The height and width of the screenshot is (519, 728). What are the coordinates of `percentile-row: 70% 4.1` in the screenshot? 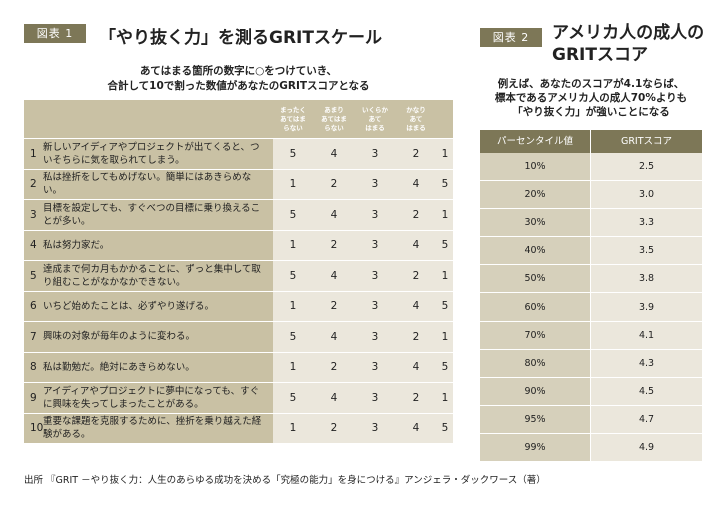 It's located at (591, 335).